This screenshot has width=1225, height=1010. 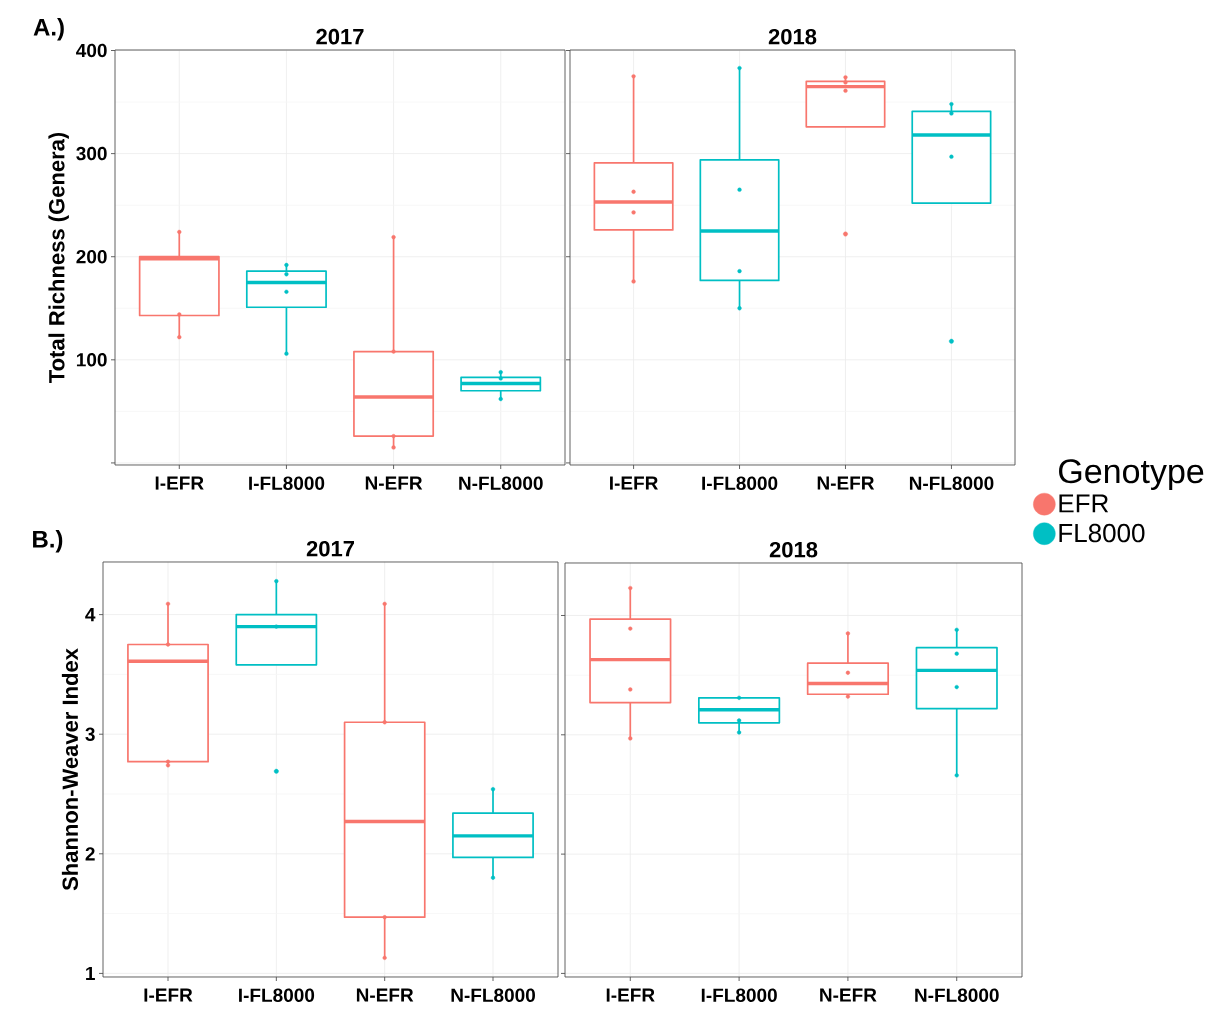 What do you see at coordinates (90, 854) in the screenshot?
I see `y-tick-label: 2` at bounding box center [90, 854].